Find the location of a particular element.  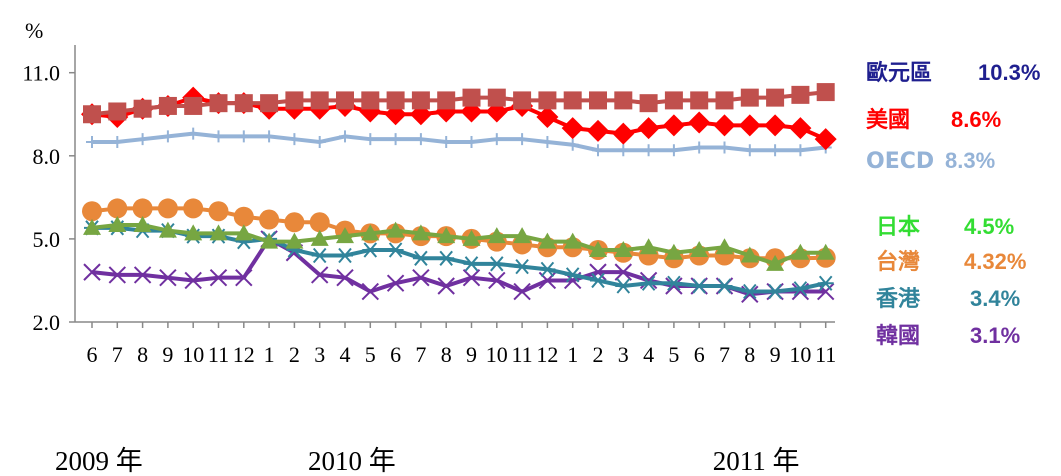

x-tick-label: 3 is located at coordinates (623, 354).